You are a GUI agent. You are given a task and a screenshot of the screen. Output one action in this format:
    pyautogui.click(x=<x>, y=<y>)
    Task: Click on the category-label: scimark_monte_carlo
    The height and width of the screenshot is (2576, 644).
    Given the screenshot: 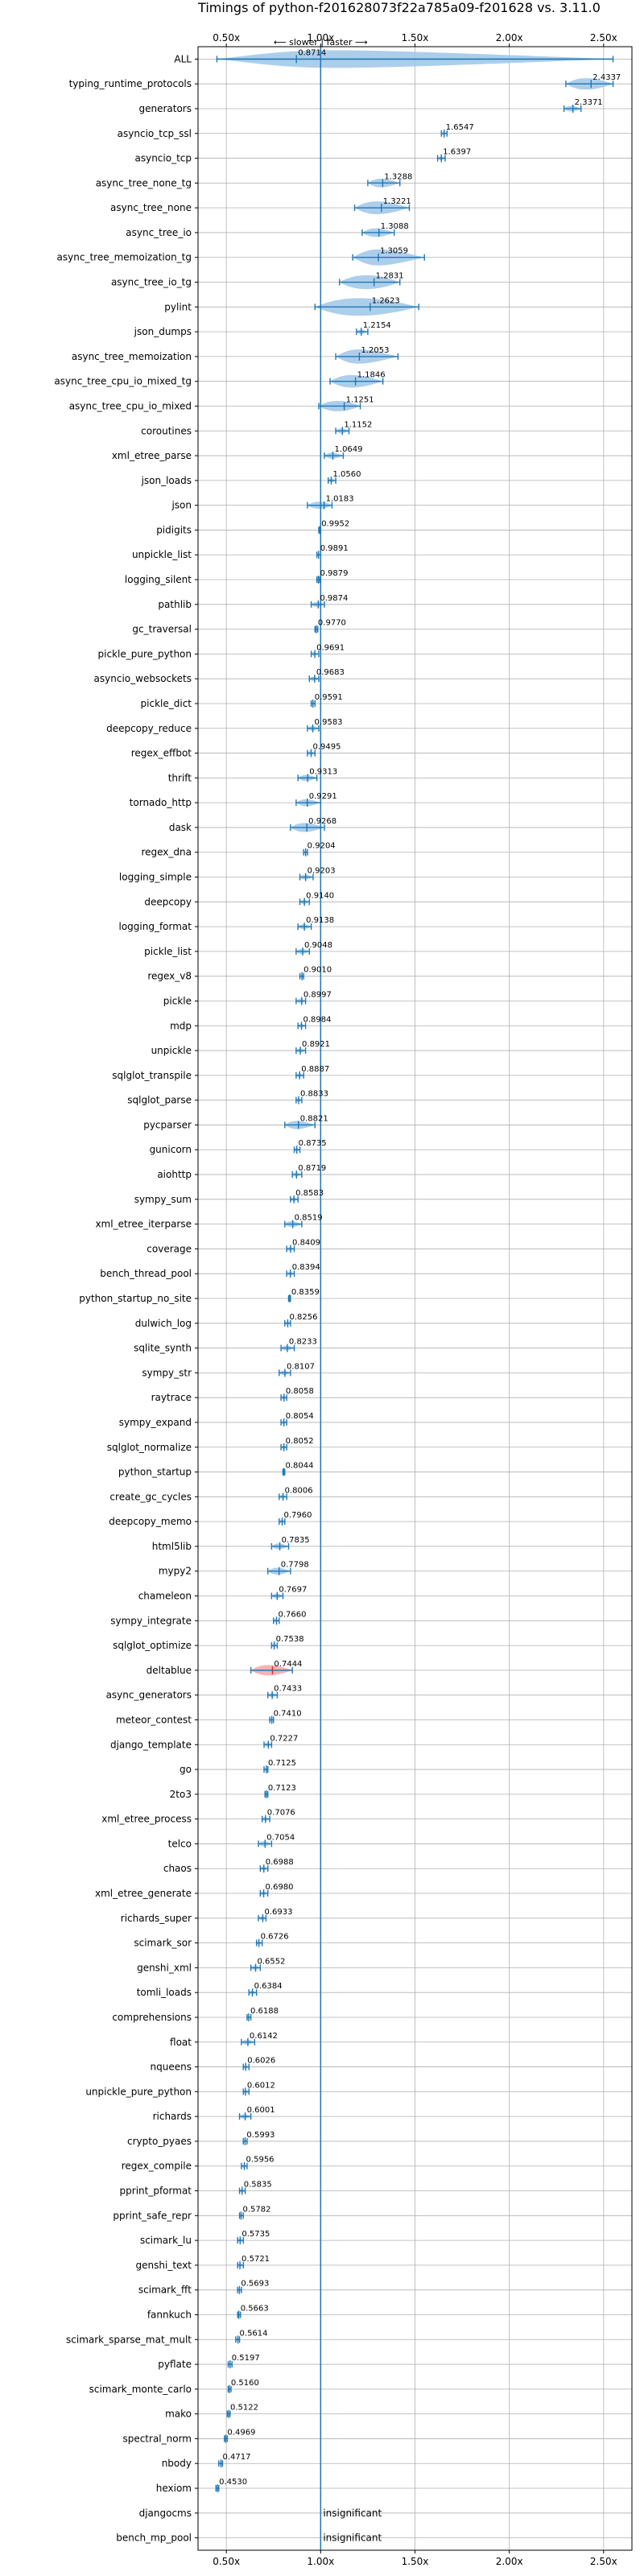 What is the action you would take?
    pyautogui.click(x=140, y=2389)
    